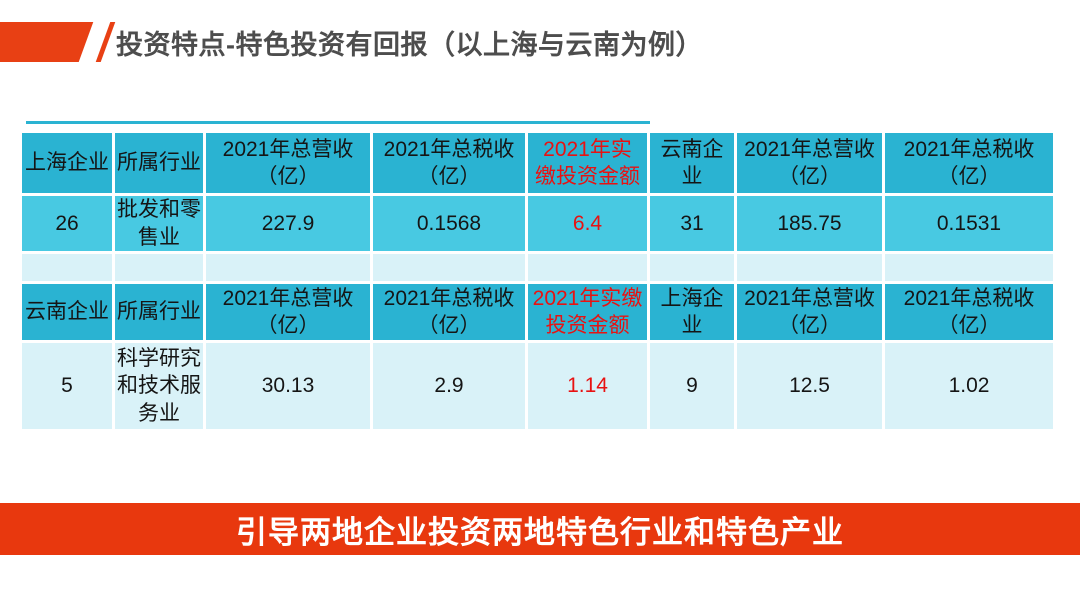  Describe the element at coordinates (809, 312) in the screenshot. I see `t2-header-revenue-2: 2021年总营收 （亿）` at that location.